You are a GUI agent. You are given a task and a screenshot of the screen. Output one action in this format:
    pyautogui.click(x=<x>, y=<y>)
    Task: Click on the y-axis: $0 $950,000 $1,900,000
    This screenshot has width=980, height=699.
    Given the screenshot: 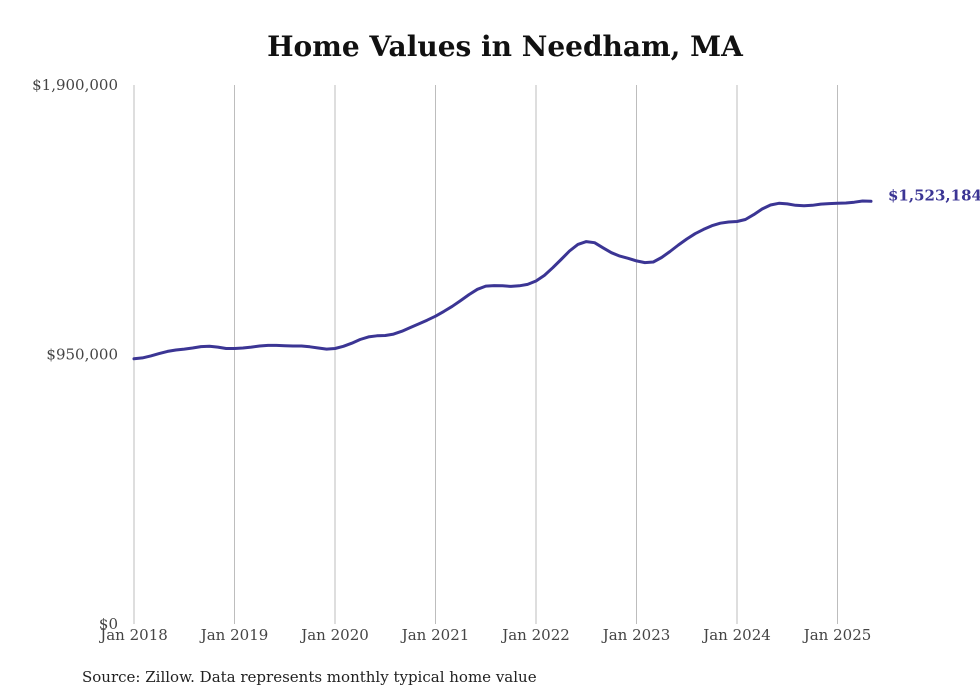 What is the action you would take?
    pyautogui.click(x=75, y=354)
    